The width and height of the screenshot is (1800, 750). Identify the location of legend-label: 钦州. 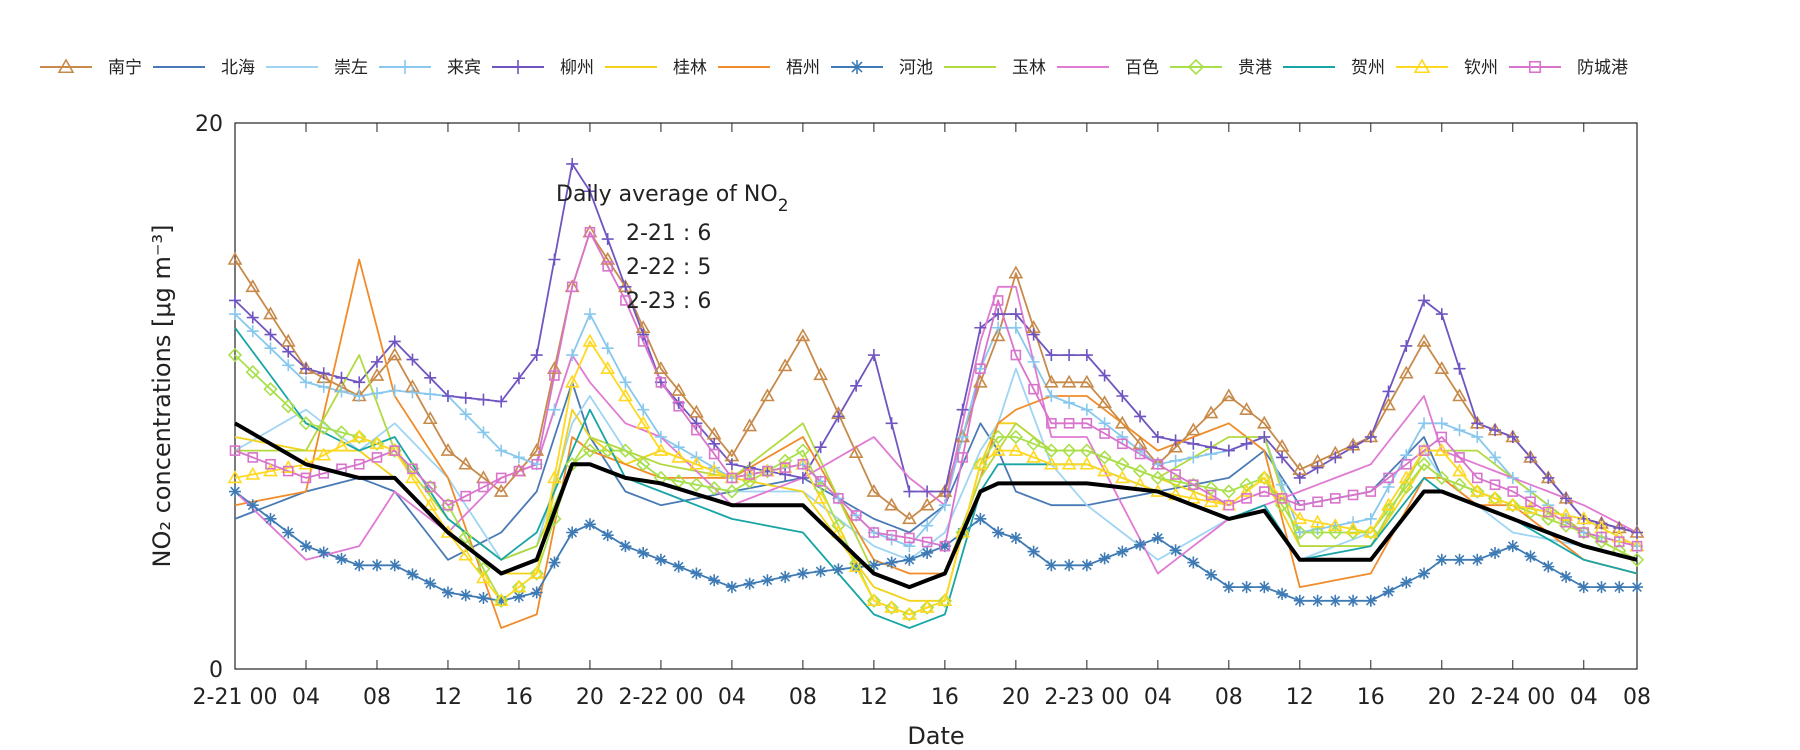
(1481, 68).